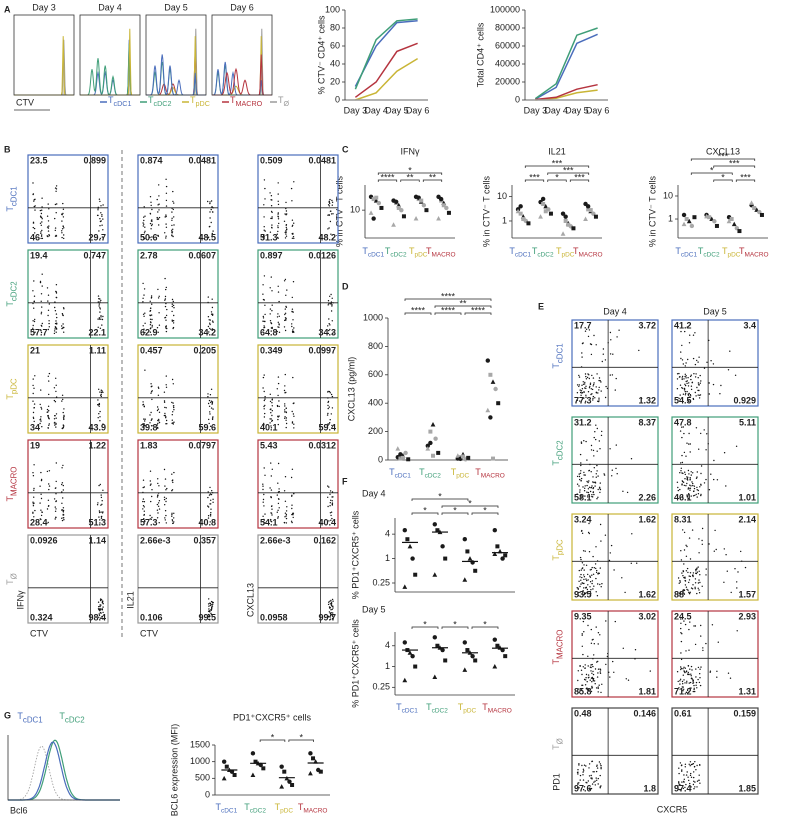 The height and width of the screenshot is (821, 796). What do you see at coordinates (672, 809) in the screenshot?
I see `x-axis-label: CXCR5` at bounding box center [672, 809].